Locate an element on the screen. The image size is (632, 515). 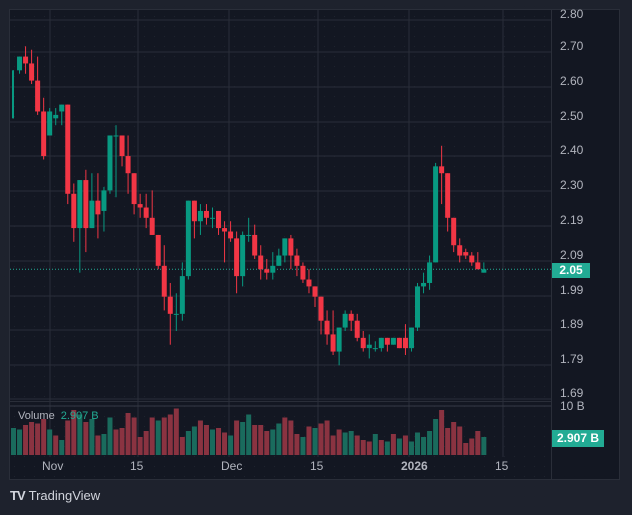
price-tick-label: 2.09 is located at coordinates (572, 255).